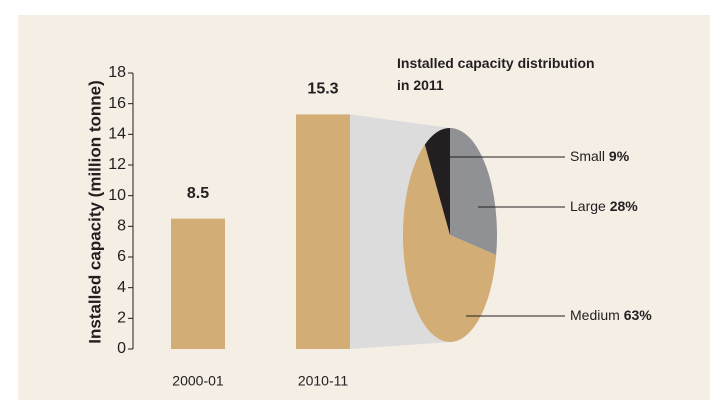 This screenshot has width=727, height=418. Describe the element at coordinates (322, 89) in the screenshot. I see `value-label: 15.3` at that location.